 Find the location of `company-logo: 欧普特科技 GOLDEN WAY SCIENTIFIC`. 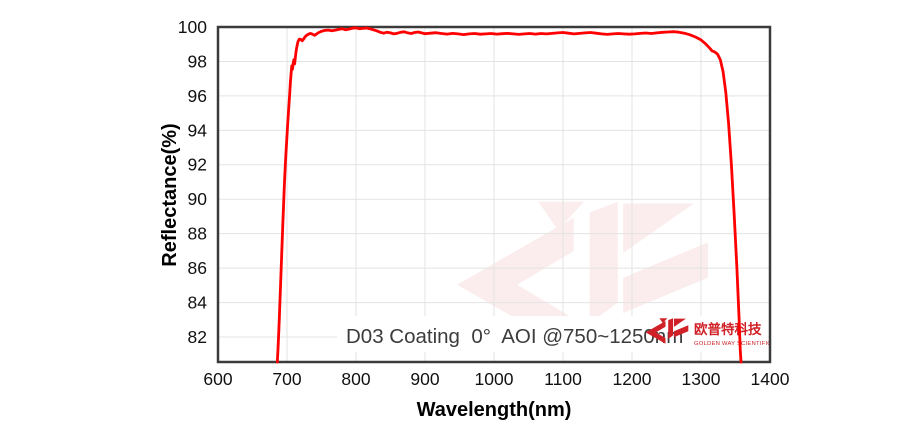

company-logo: 欧普特科技 GOLDEN WAY SCIENTIFIC is located at coordinates (708, 332).